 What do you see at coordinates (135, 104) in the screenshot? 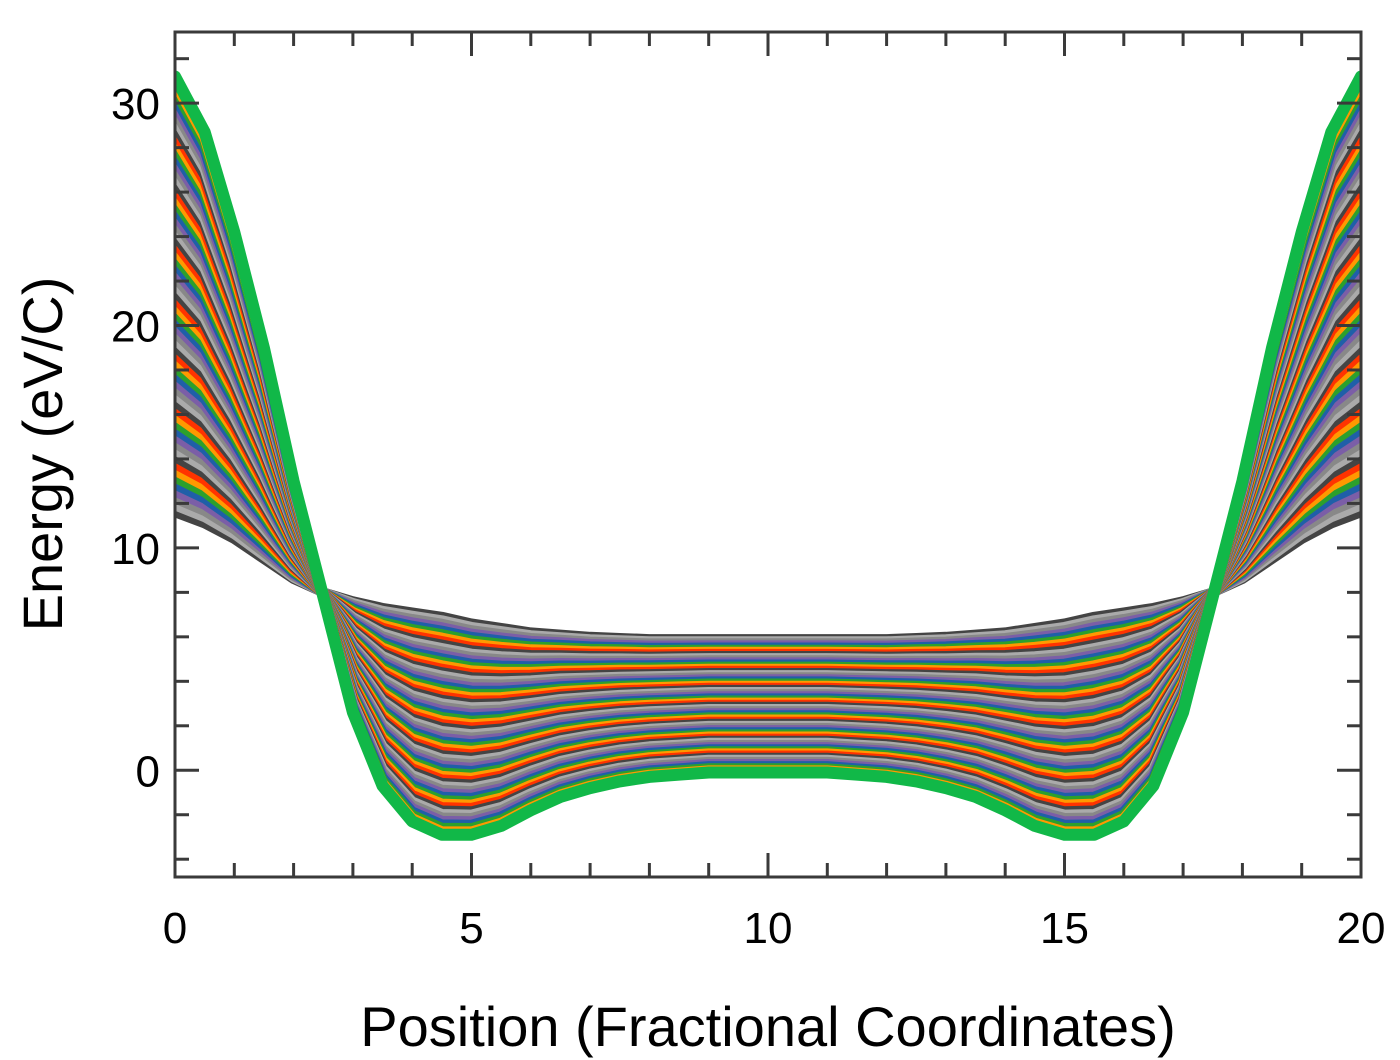
I see `y-tick-label: 30` at bounding box center [135, 104].